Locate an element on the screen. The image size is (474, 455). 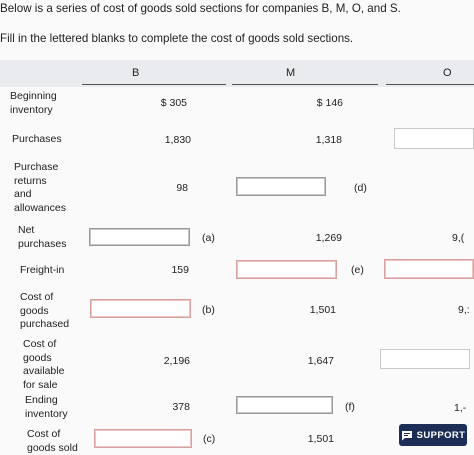
value-m-cost-goods-sold: 1,501 is located at coordinates (320, 439).